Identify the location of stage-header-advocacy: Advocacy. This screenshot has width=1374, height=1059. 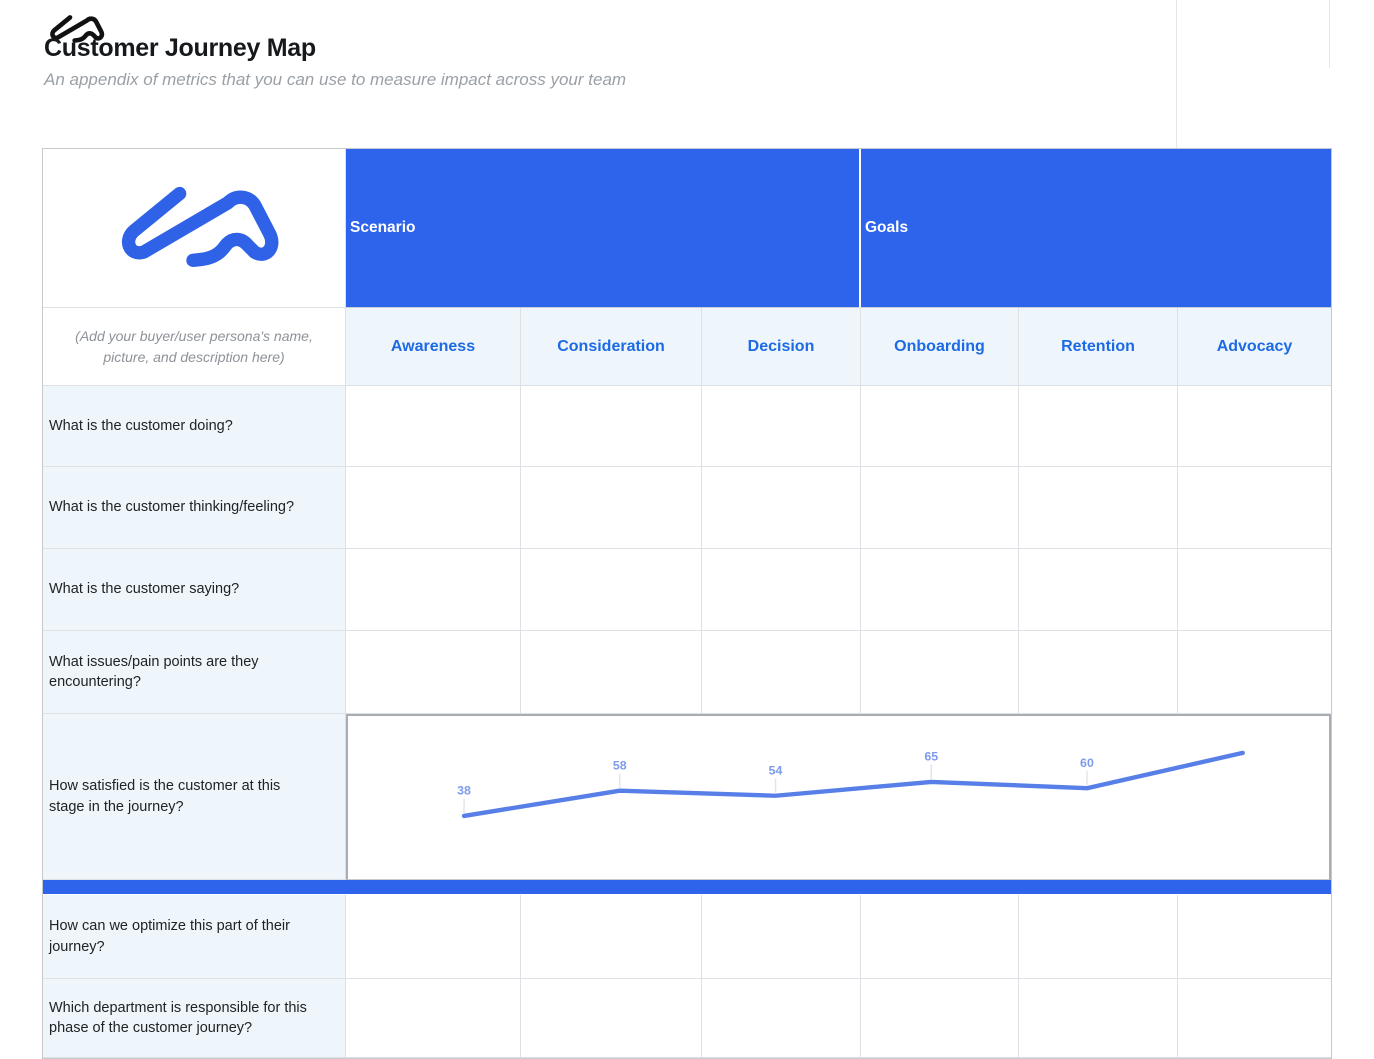
(1254, 347).